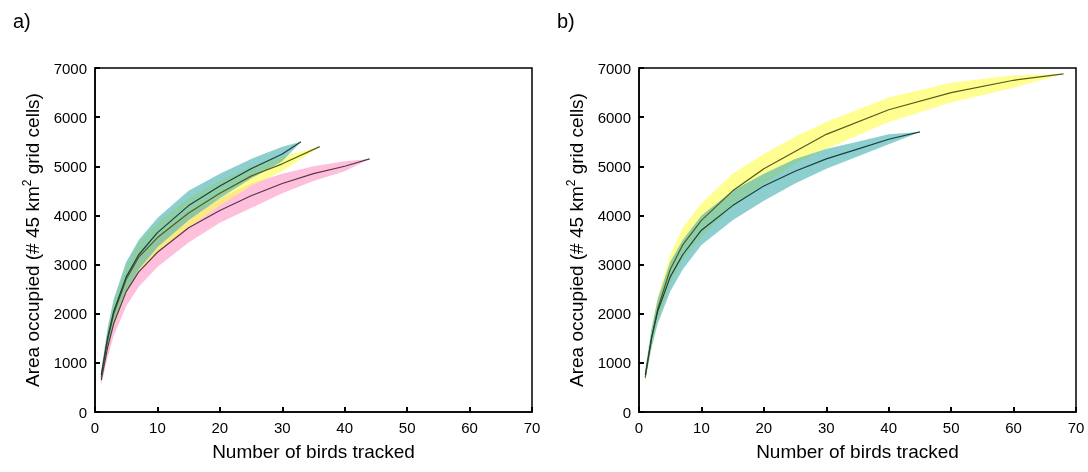 Image resolution: width=1088 pixels, height=472 pixels. I want to click on chart-title: a), so click(22, 21).